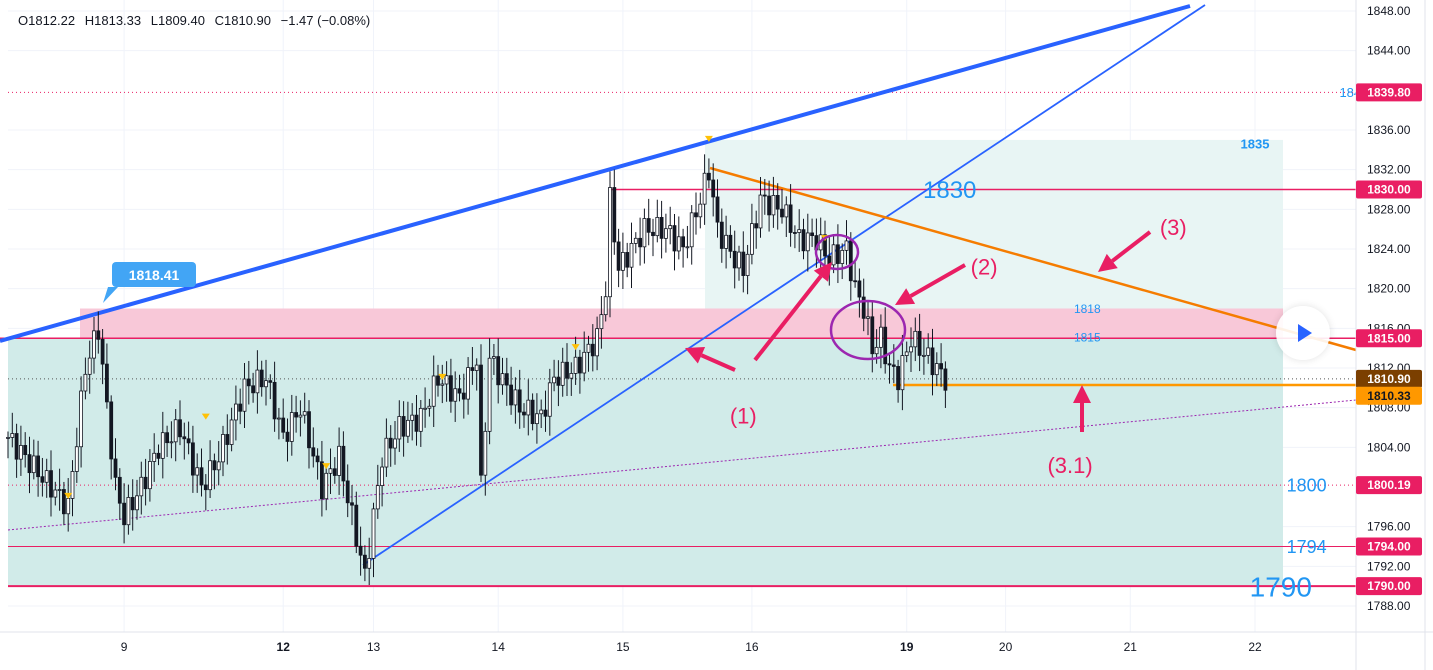 The width and height of the screenshot is (1433, 670). What do you see at coordinates (177, 20) in the screenshot?
I see `low-value: L1809.40` at bounding box center [177, 20].